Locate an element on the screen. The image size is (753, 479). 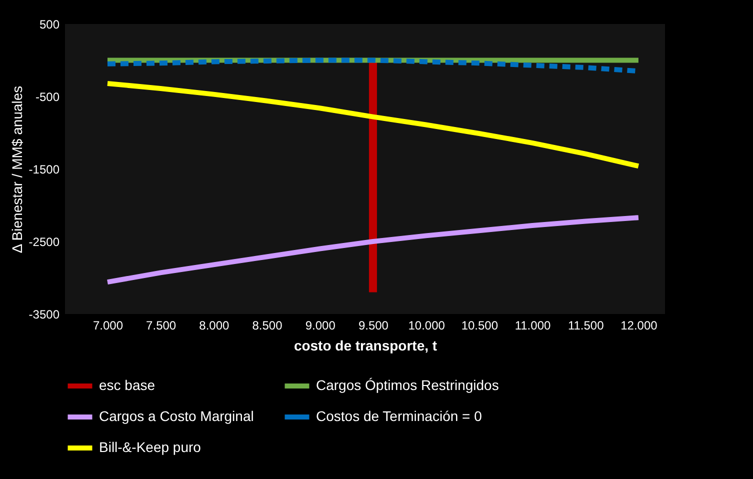
x-tick-label: 12.000 is located at coordinates (639, 325).